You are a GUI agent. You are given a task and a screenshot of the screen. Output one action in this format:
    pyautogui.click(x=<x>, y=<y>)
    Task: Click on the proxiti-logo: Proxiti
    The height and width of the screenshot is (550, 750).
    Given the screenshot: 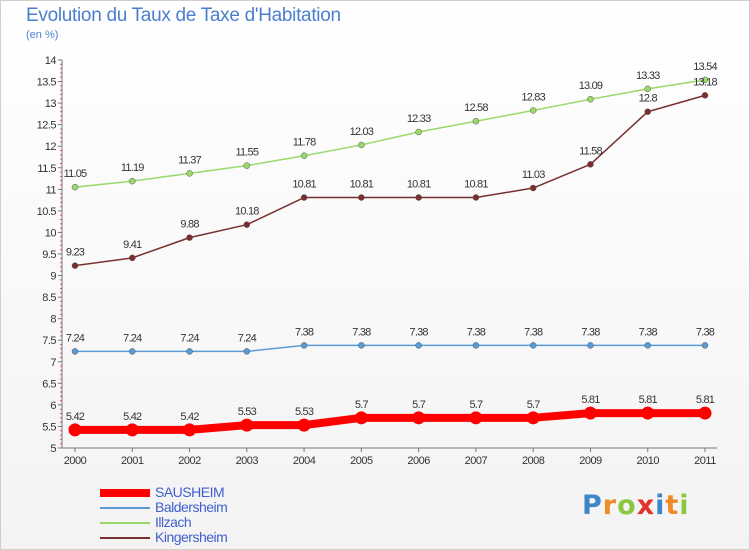 What is the action you would take?
    pyautogui.click(x=636, y=505)
    